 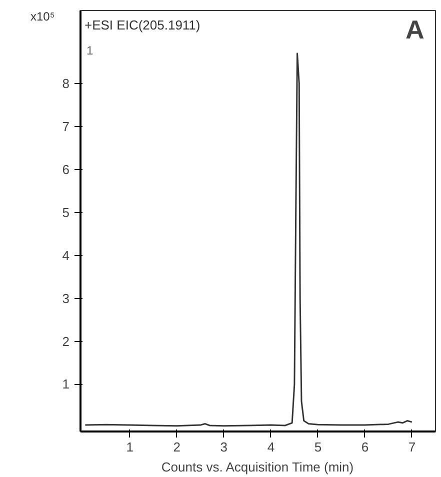 I want to click on y-tick-label: 1, so click(x=66, y=384).